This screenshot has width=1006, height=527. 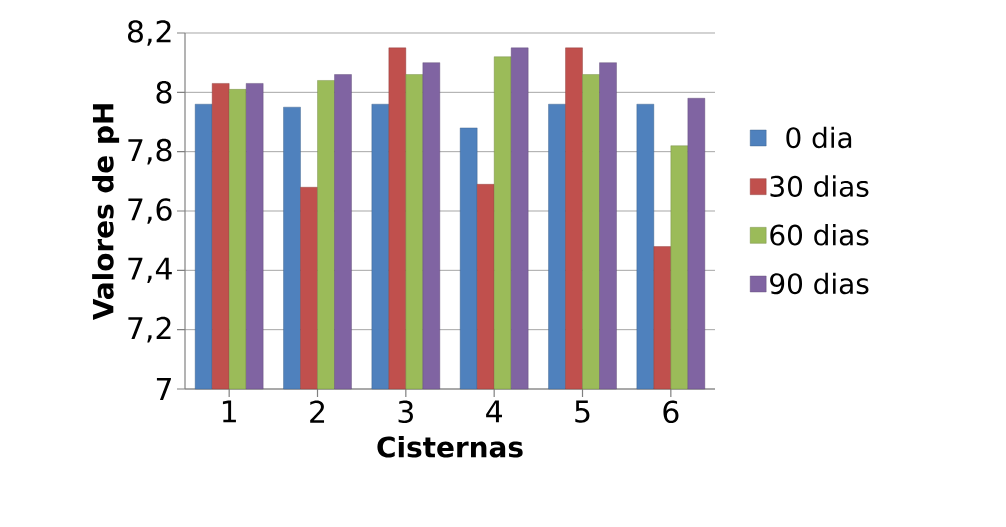 What do you see at coordinates (163, 389) in the screenshot?
I see `y-tick-label: 7` at bounding box center [163, 389].